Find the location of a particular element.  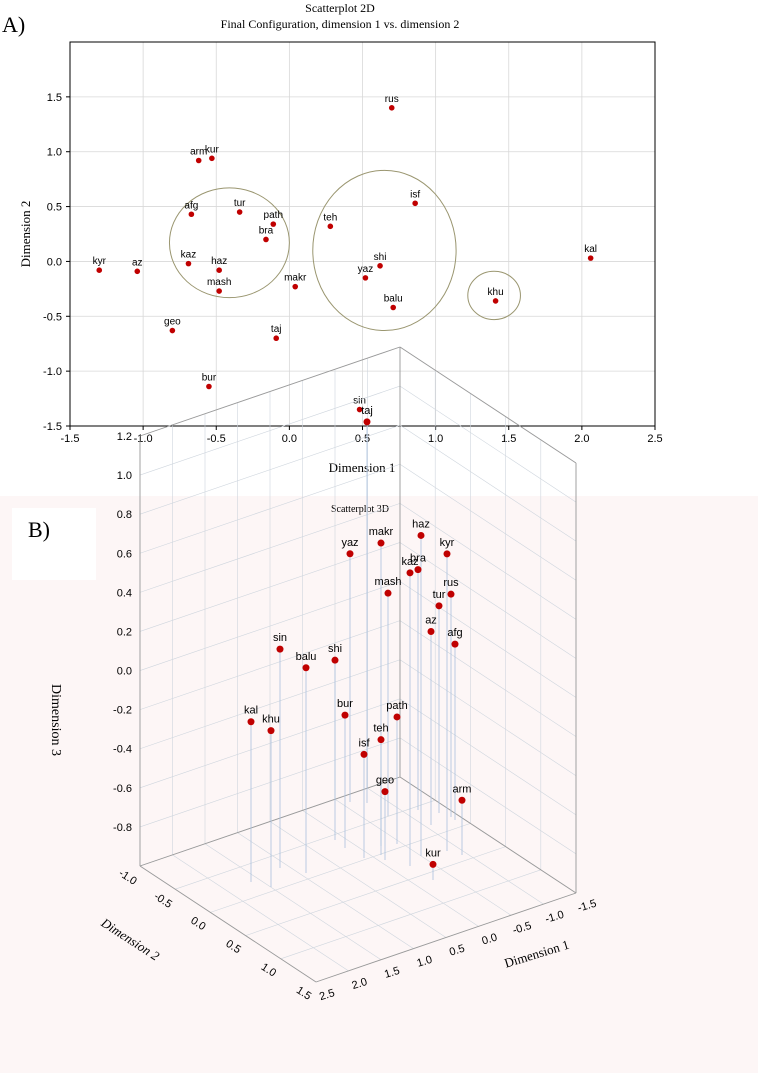

point-label-rus: rus is located at coordinates (451, 583).